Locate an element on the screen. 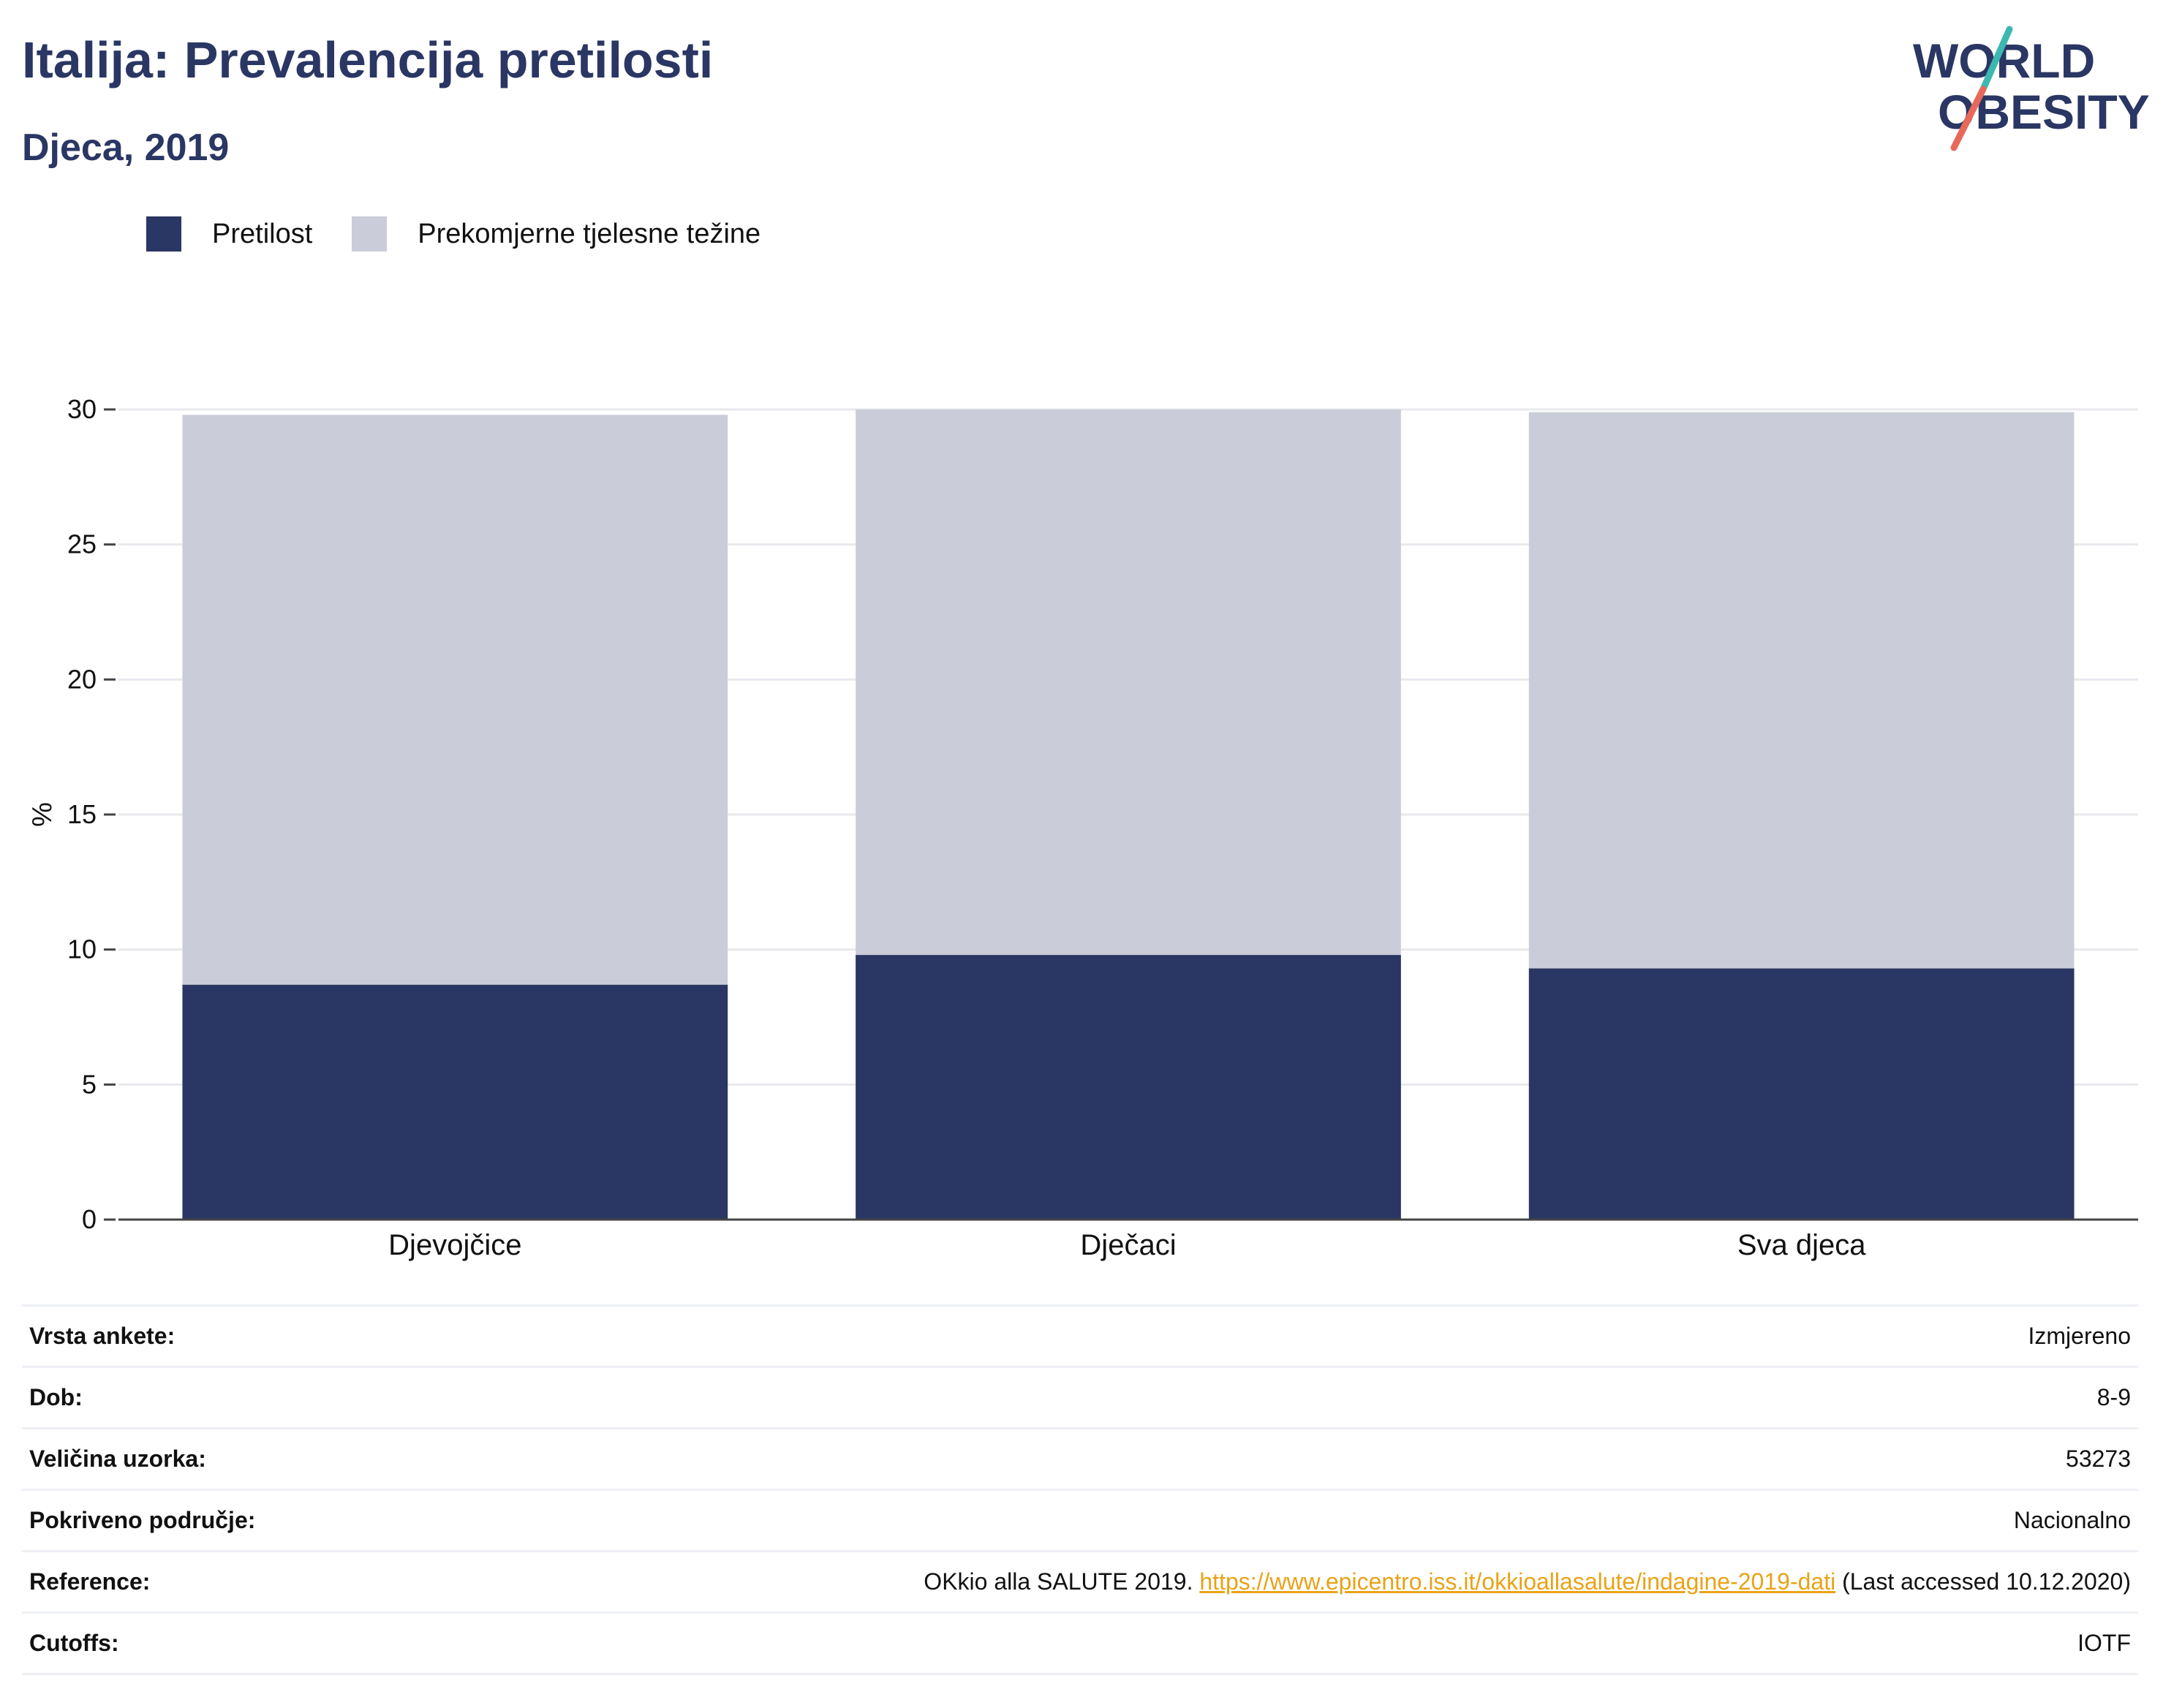  info-label: Pokriveno područje: is located at coordinates (197, 1520).